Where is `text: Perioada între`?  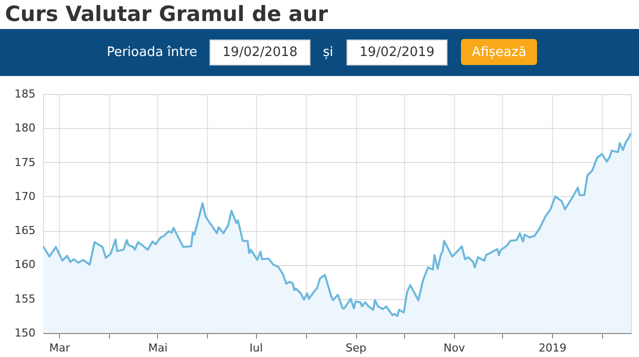
text: Perioada între is located at coordinates (152, 52).